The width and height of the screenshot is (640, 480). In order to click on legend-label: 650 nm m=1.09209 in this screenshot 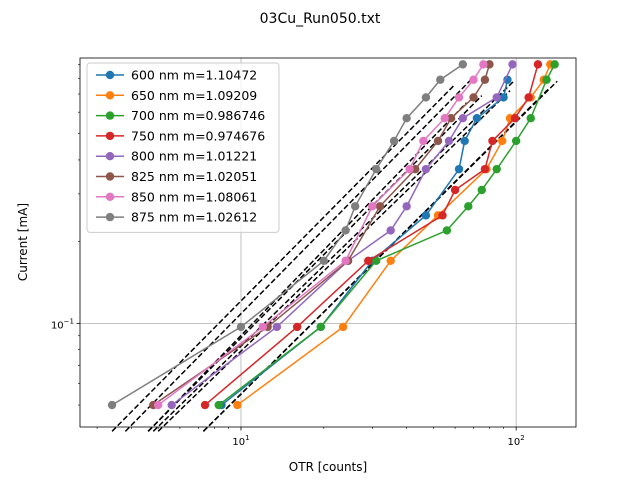, I will do `click(194, 95)`.